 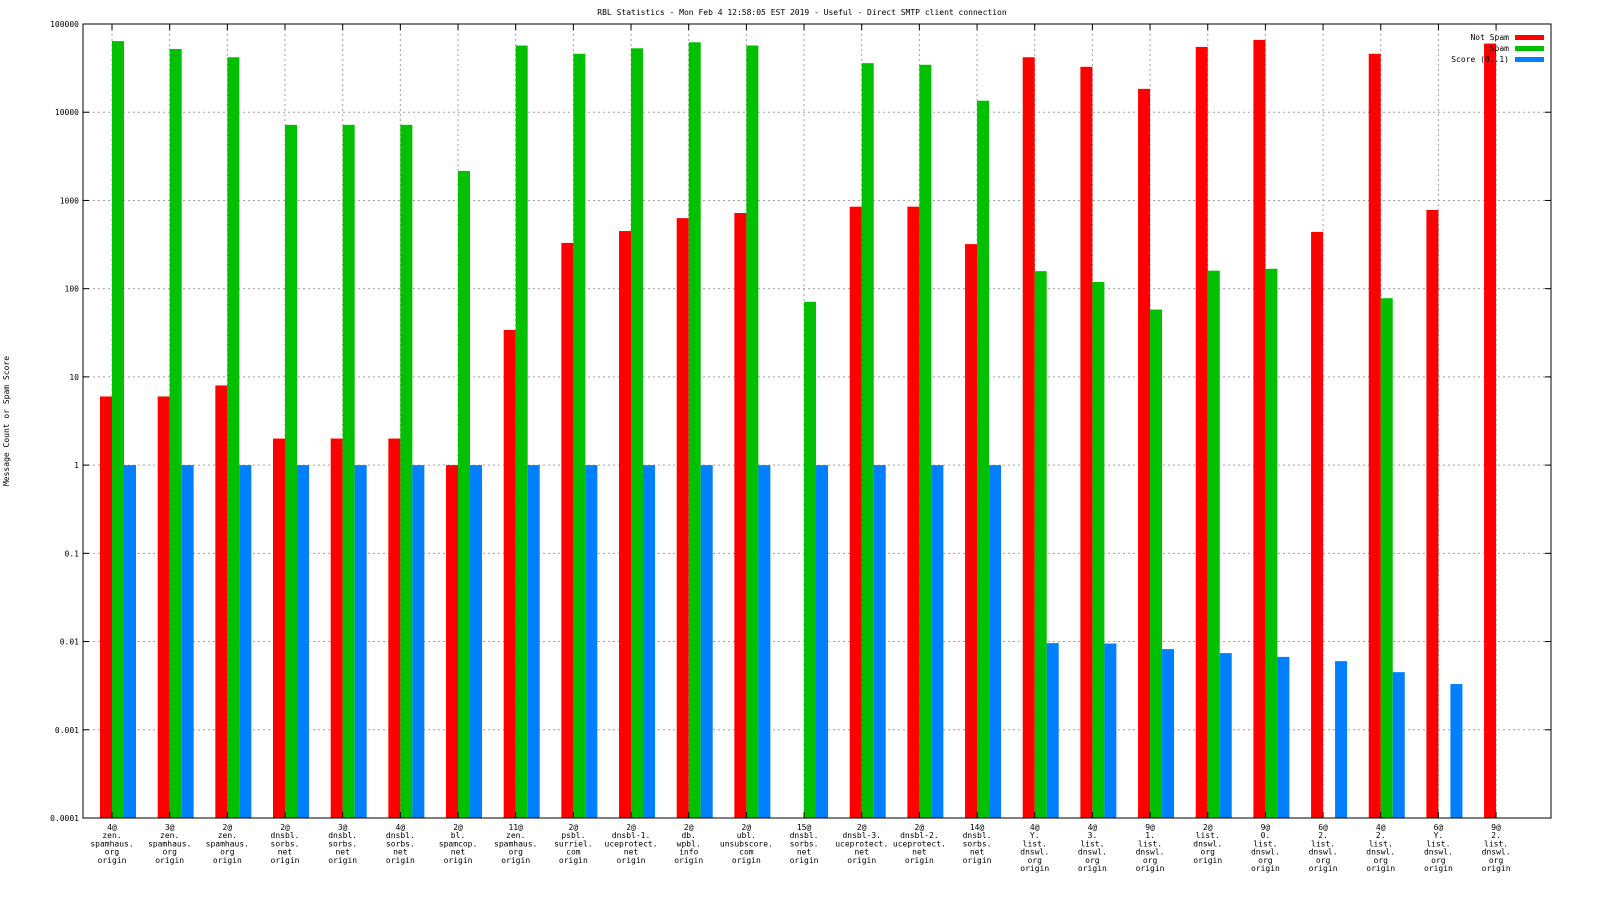 What do you see at coordinates (69, 200) in the screenshot?
I see `y-tick-label: 1000` at bounding box center [69, 200].